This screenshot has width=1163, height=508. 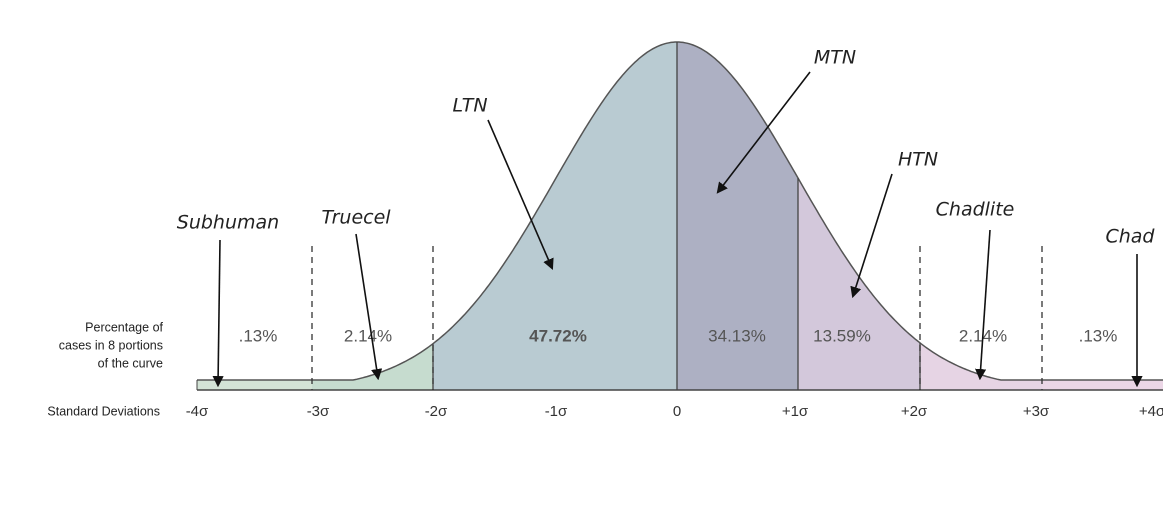 I want to click on percentage: 2.14%, so click(x=368, y=335).